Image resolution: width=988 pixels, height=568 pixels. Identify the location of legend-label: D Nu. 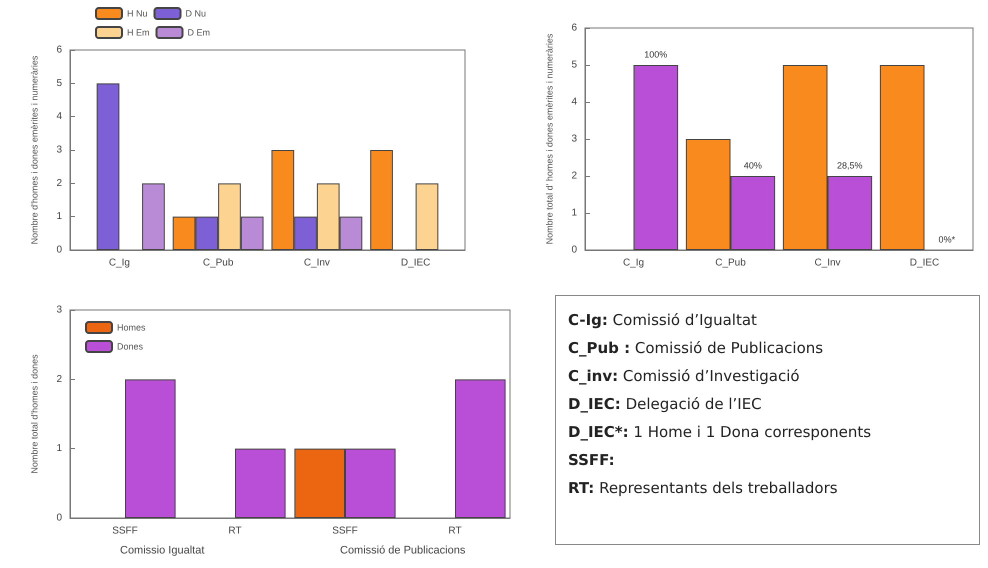
(196, 13).